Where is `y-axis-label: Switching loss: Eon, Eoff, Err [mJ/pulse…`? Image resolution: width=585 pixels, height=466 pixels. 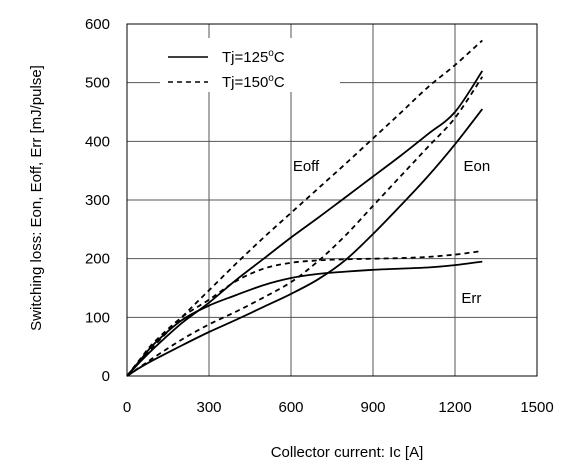
y-axis-label: Switching loss: Eon, Eoff, Err [mJ/pulse… is located at coordinates (36, 198).